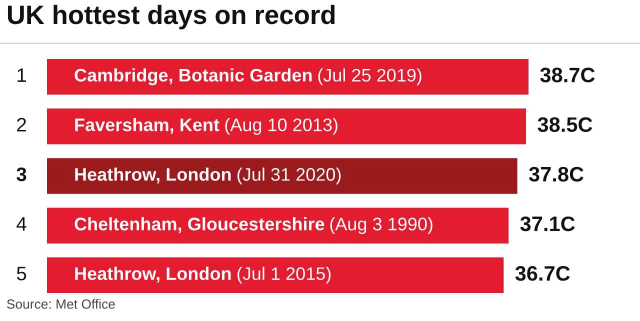 Image resolution: width=640 pixels, height=321 pixels. I want to click on y-tick-label: 3, so click(21, 174).